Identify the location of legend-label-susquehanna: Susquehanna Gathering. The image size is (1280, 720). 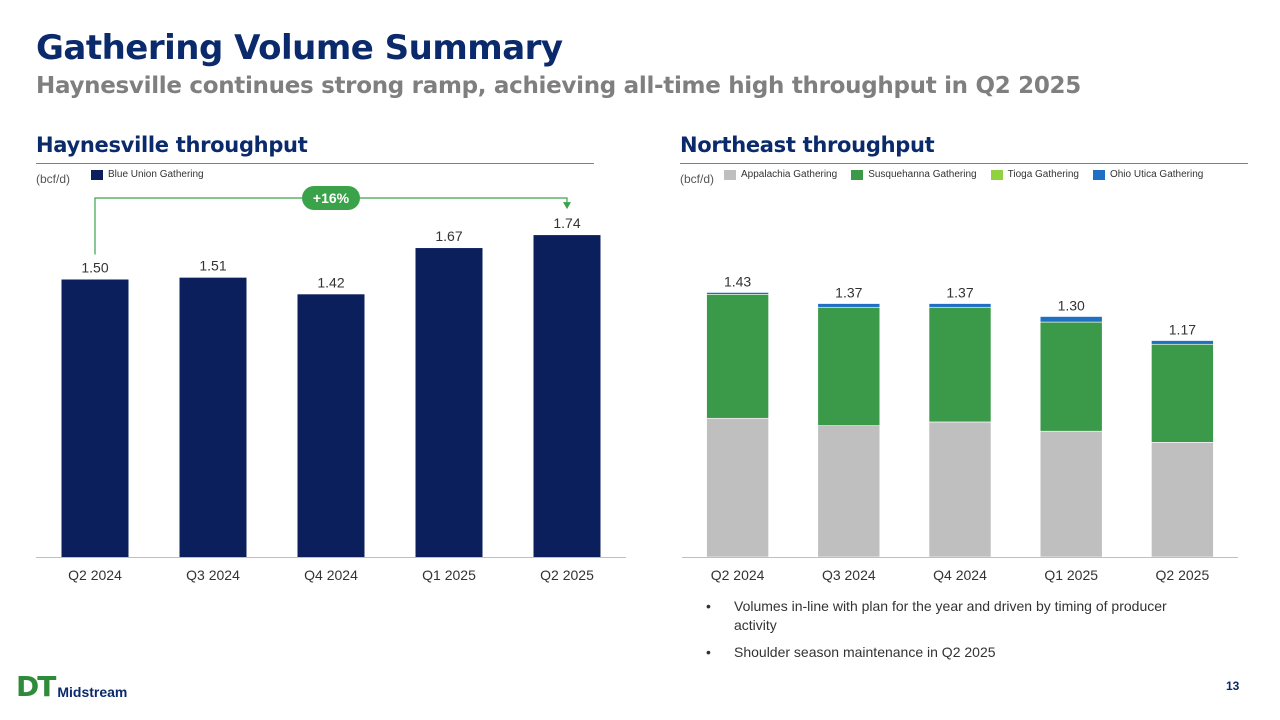
(922, 174).